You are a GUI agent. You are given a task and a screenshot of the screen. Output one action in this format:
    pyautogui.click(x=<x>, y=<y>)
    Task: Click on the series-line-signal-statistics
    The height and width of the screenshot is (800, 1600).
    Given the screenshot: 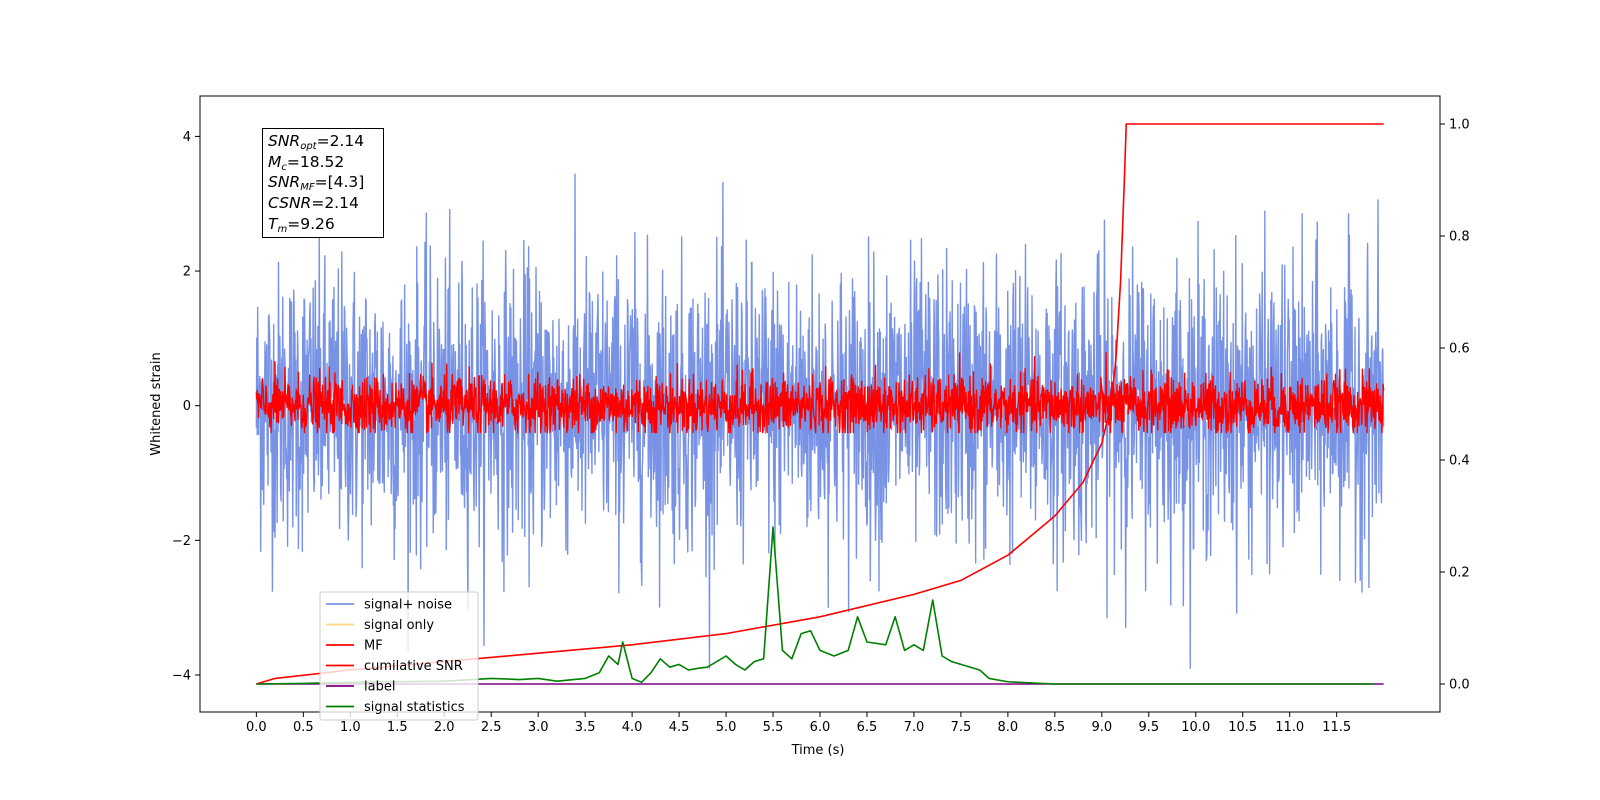 What is the action you would take?
    pyautogui.click(x=815, y=605)
    